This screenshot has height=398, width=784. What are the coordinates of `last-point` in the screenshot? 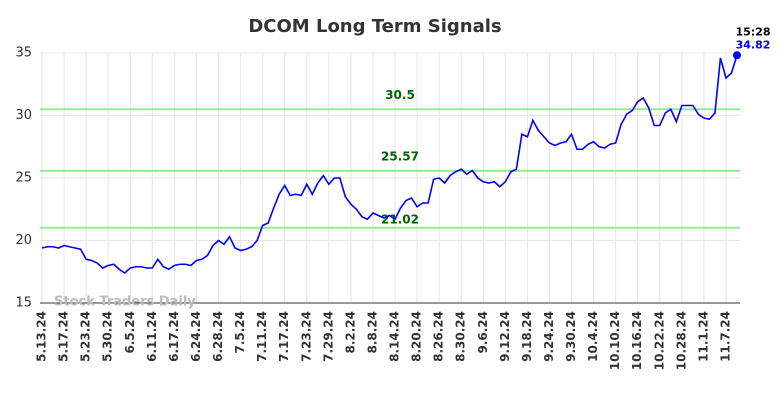 It's located at (737, 55).